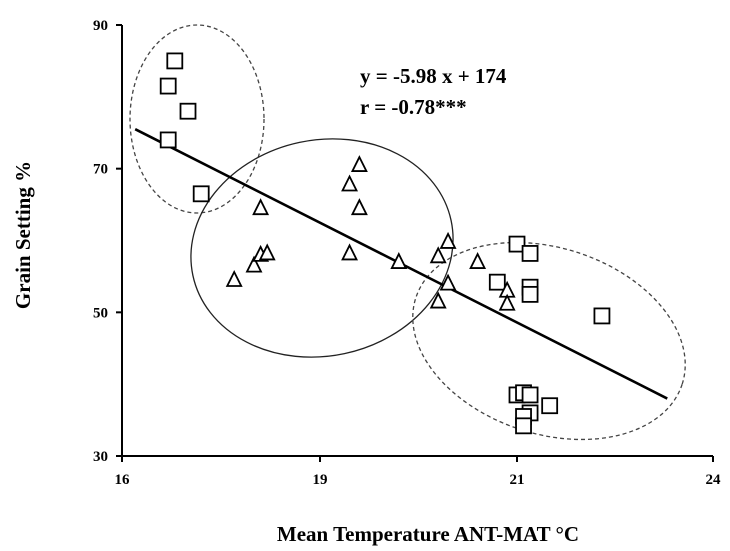  I want to click on x-tick-label: 19, so click(320, 480).